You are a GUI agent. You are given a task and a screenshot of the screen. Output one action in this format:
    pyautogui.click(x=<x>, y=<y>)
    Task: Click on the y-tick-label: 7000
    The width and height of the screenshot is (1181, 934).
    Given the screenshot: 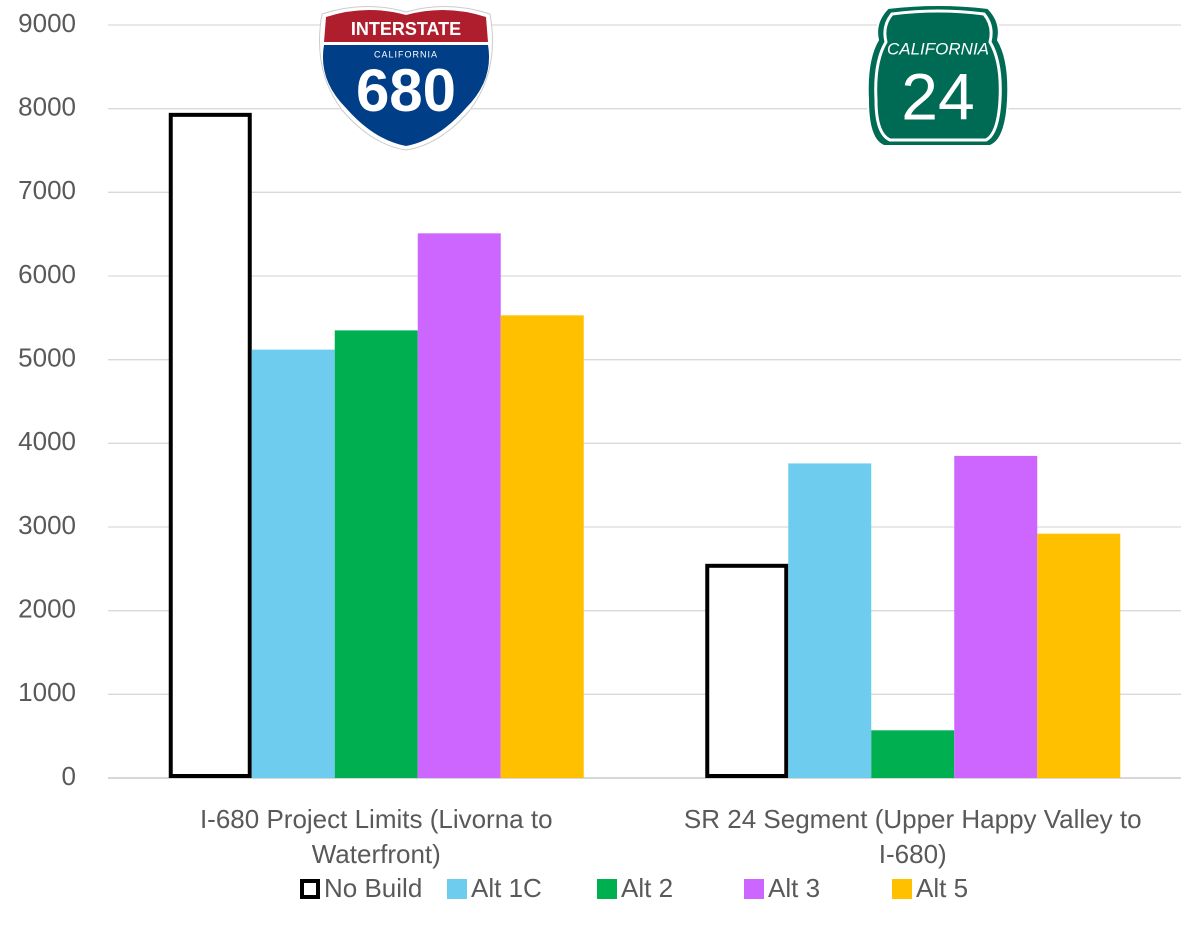 What is the action you would take?
    pyautogui.click(x=47, y=190)
    